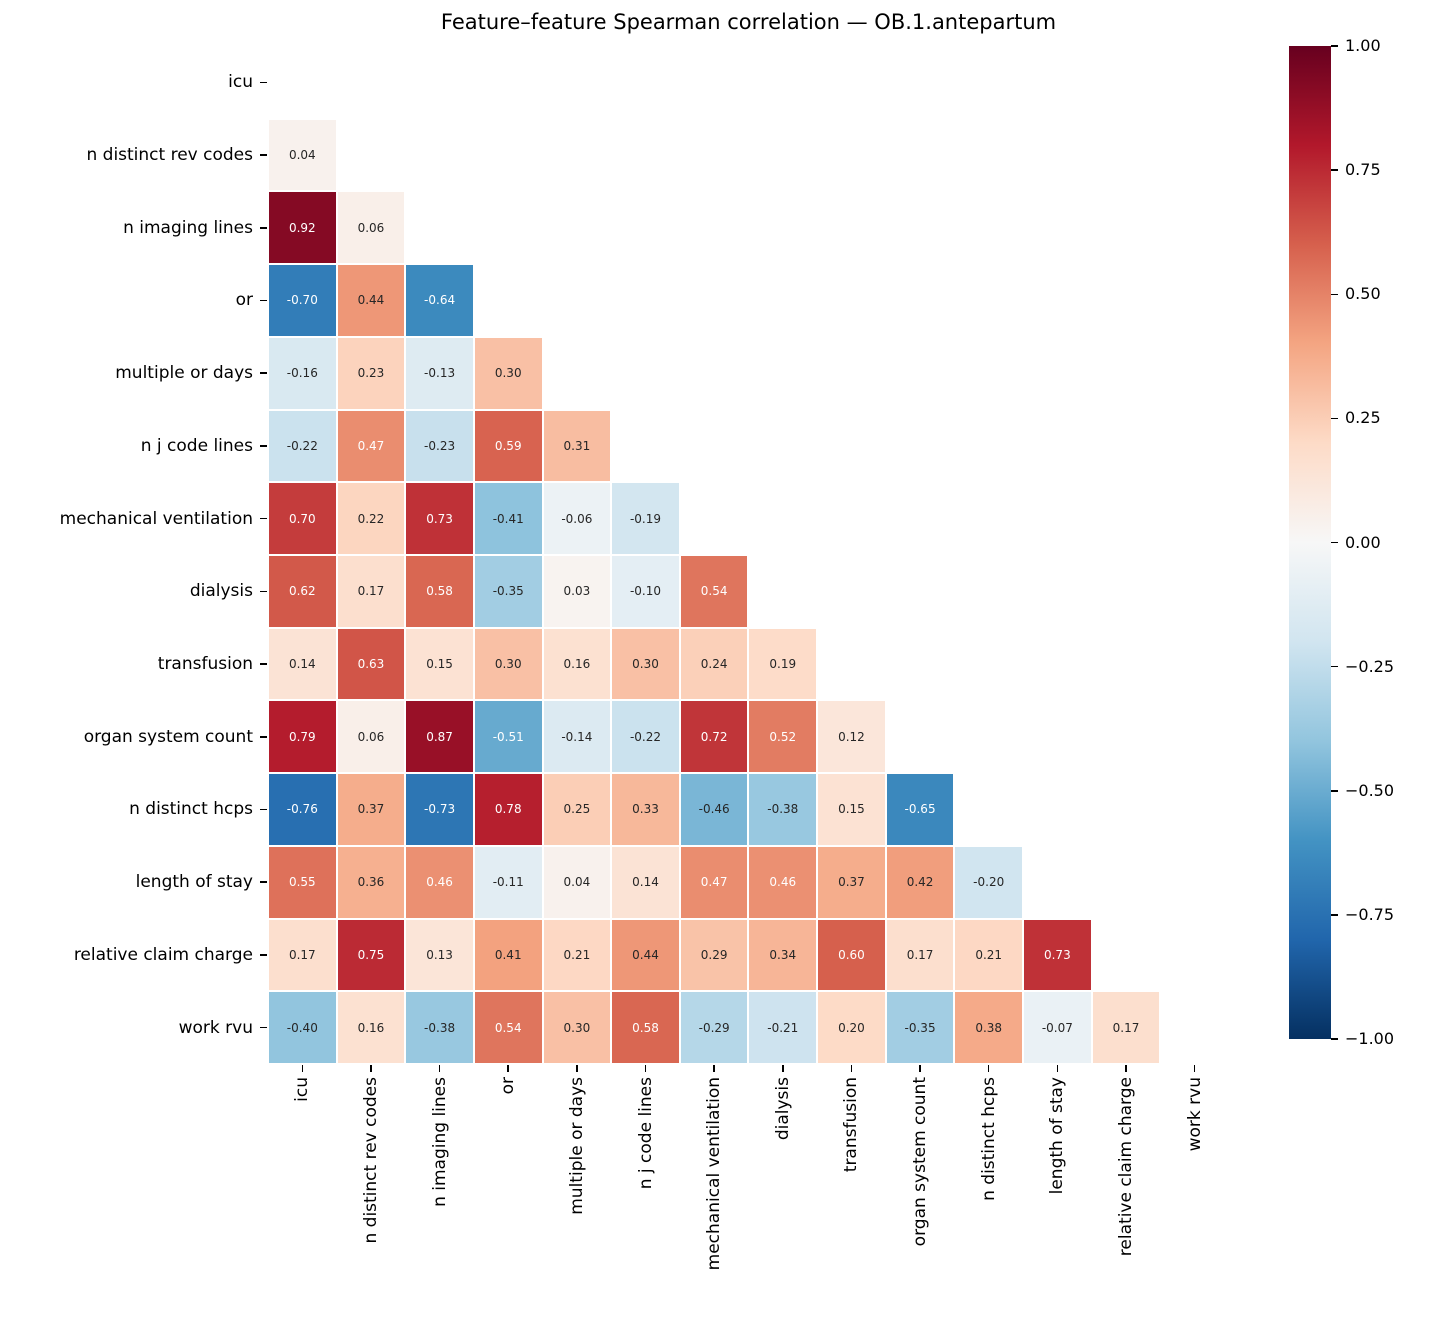 This screenshot has width=1433, height=1332. What do you see at coordinates (196, 445) in the screenshot?
I see `row-label: n j code lines` at bounding box center [196, 445].